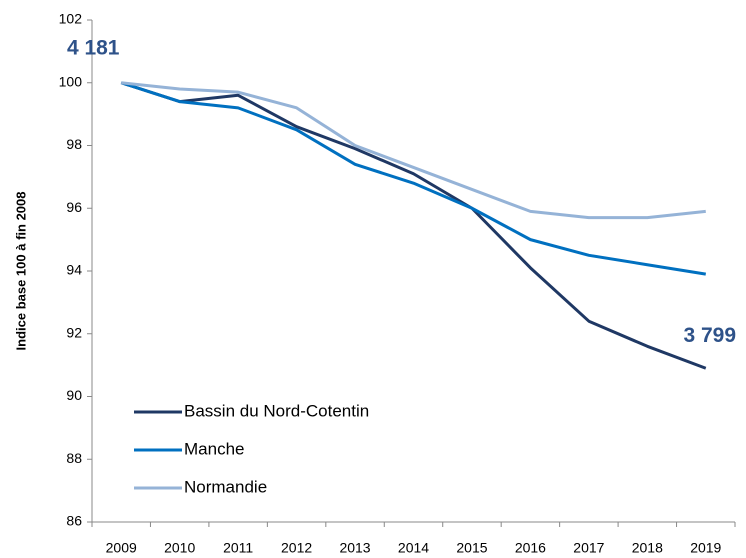  What do you see at coordinates (71, 19) in the screenshot?
I see `y-tick-label: 102` at bounding box center [71, 19].